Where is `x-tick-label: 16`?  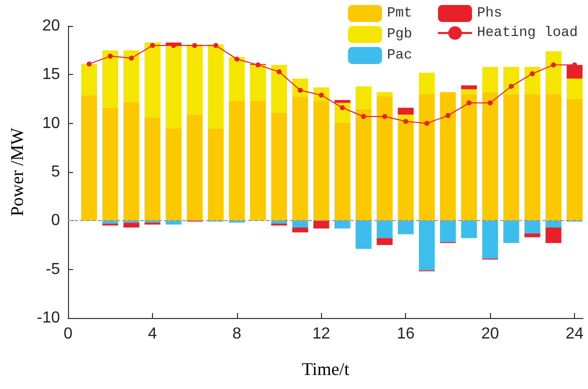 x-tick-label: 16 is located at coordinates (405, 334).